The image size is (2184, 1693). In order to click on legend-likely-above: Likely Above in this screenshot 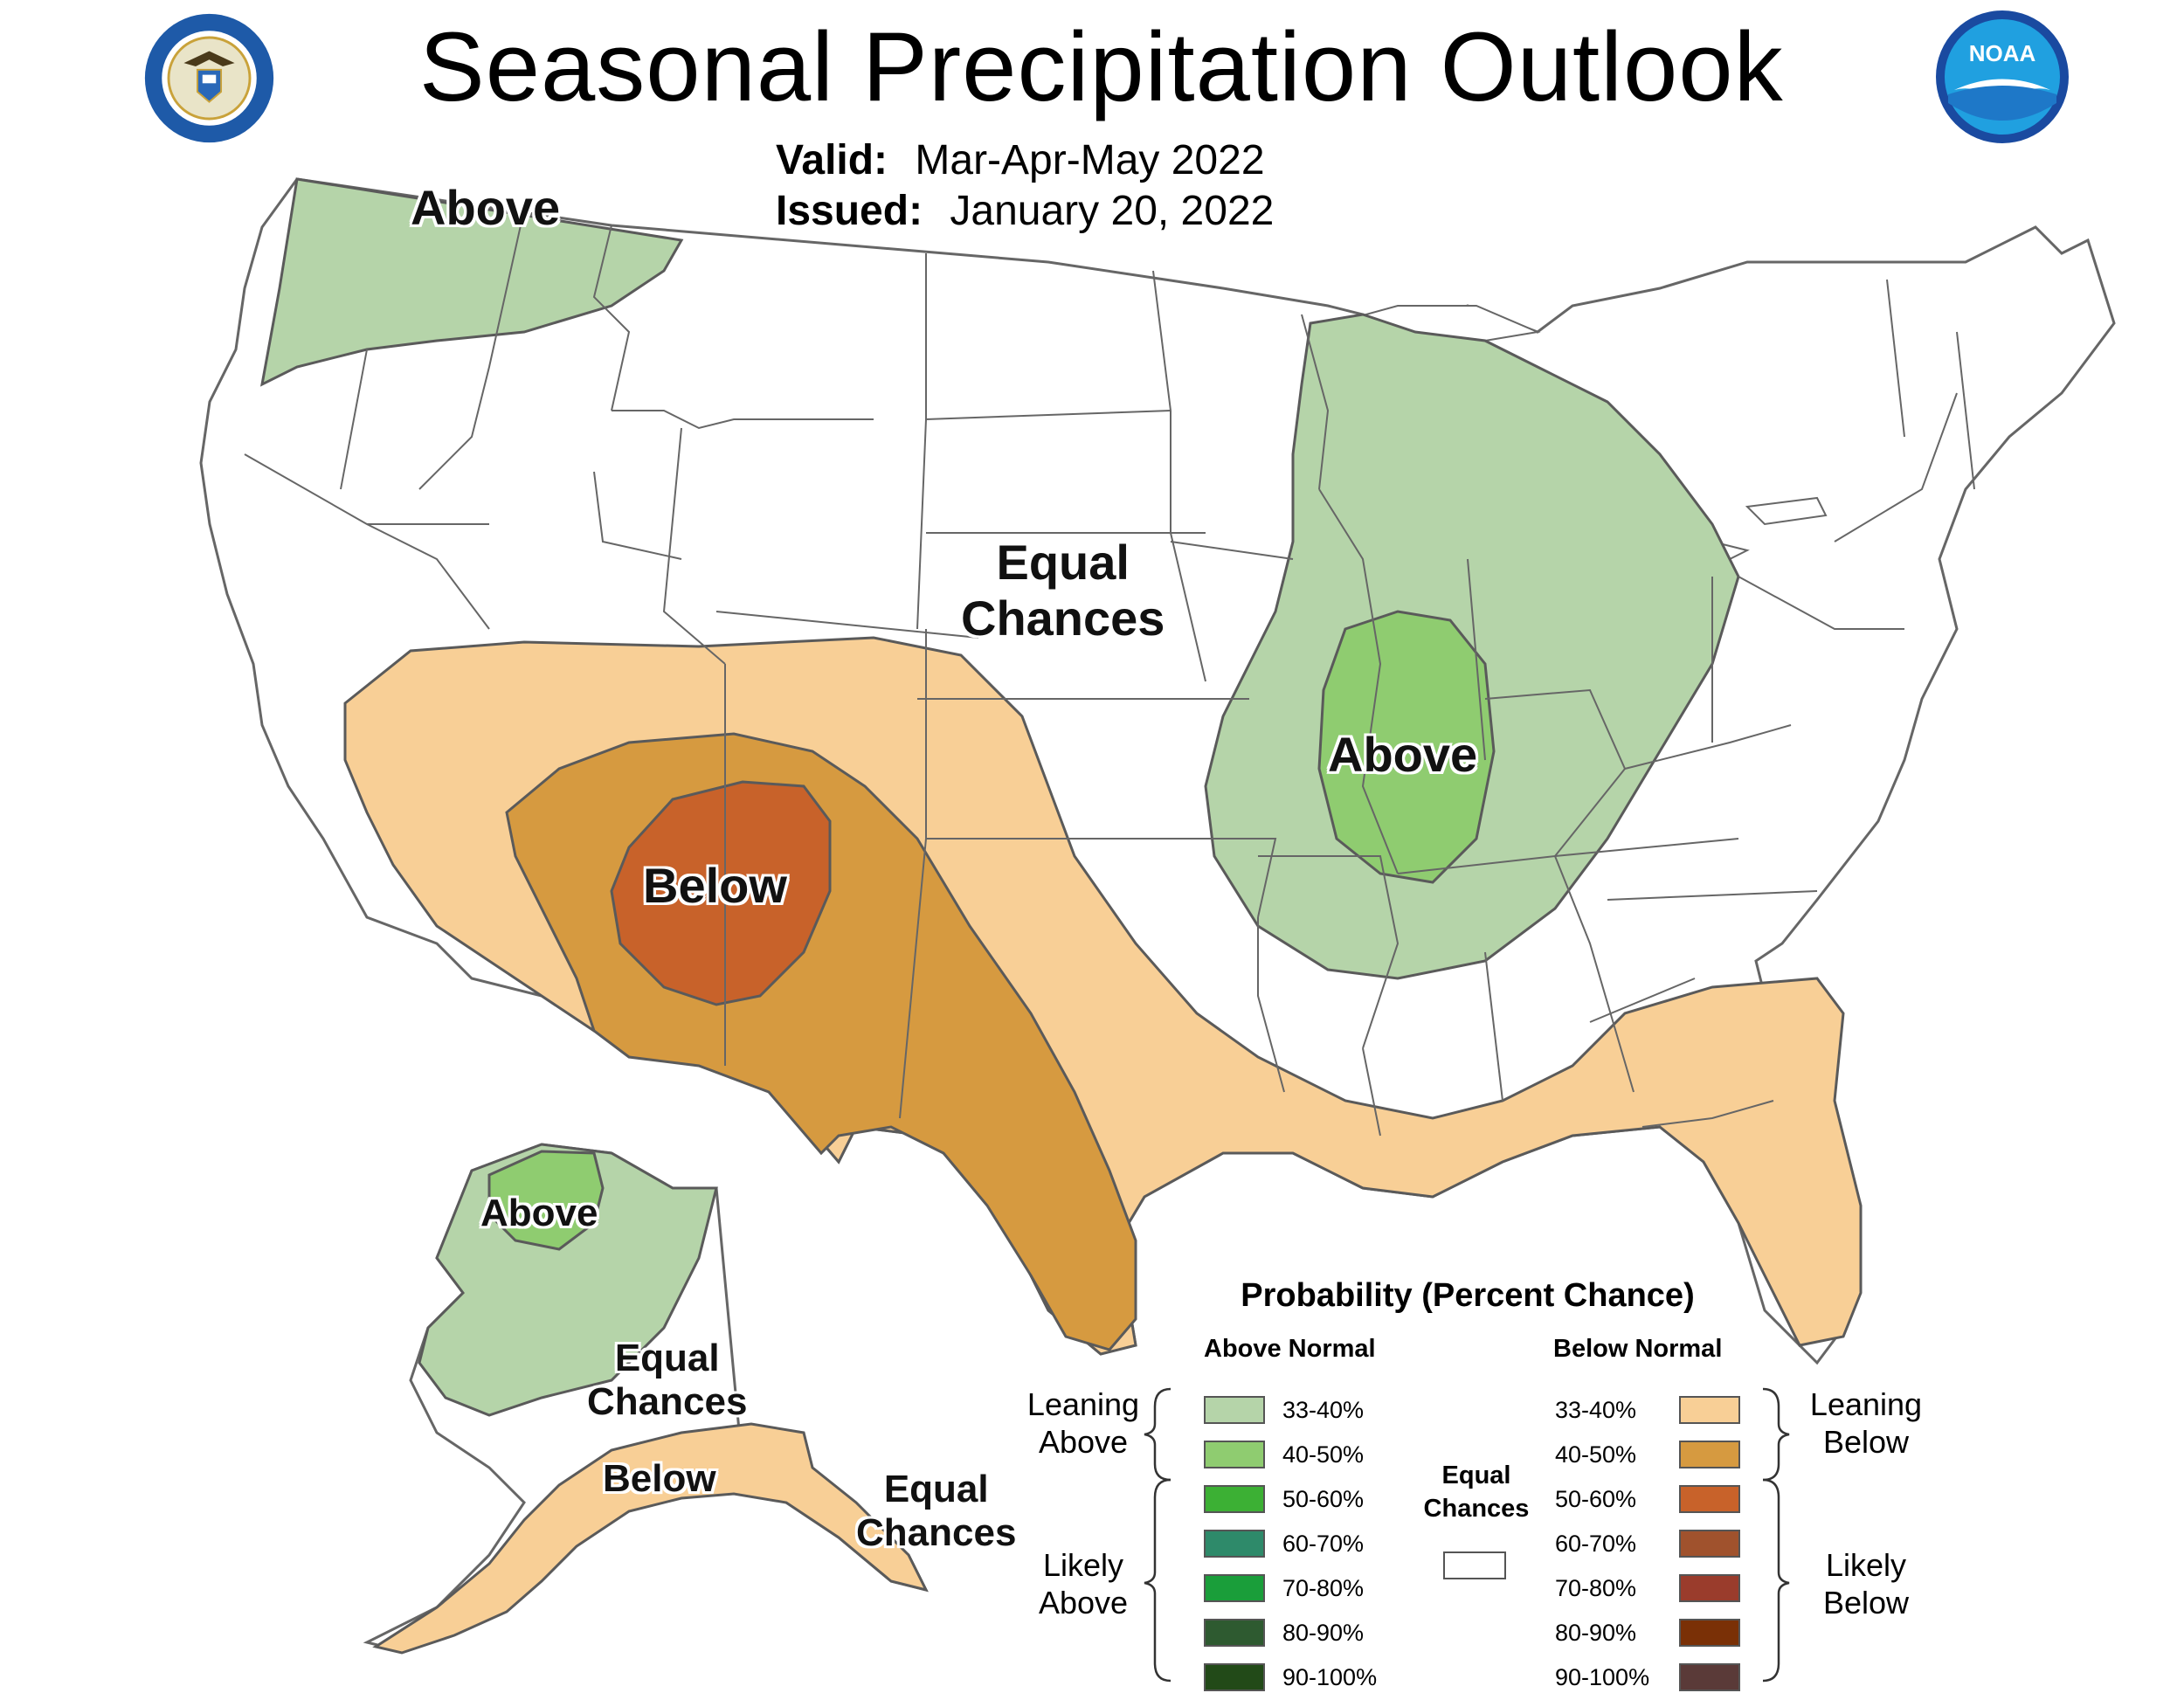, I will do `click(1083, 1583)`.